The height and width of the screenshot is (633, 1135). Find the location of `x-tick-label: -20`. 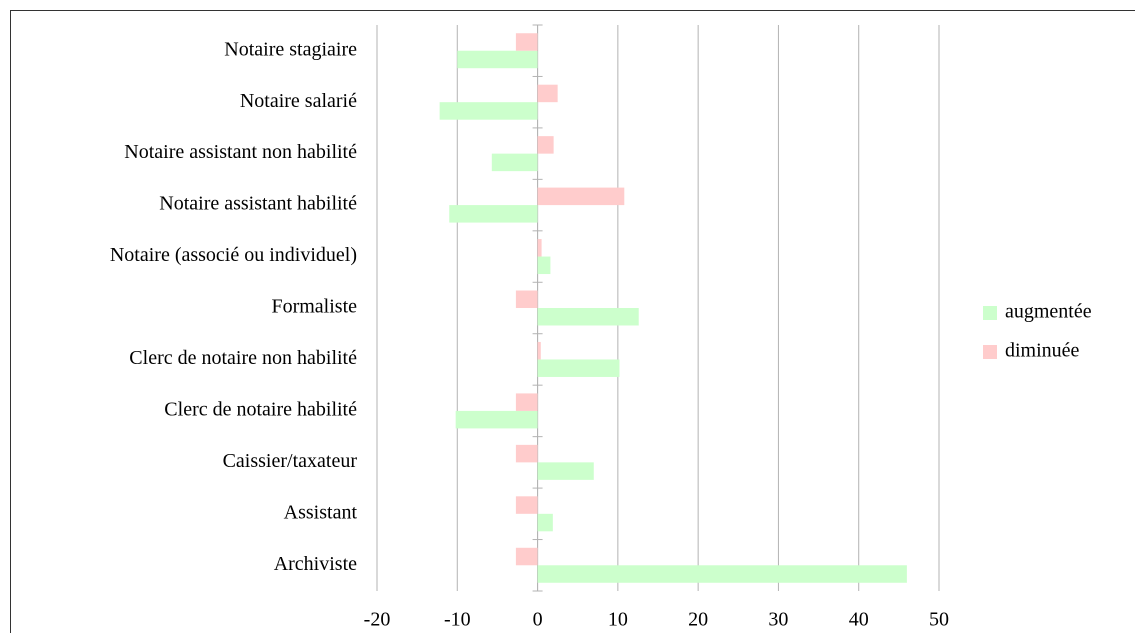

x-tick-label: -20 is located at coordinates (377, 620).